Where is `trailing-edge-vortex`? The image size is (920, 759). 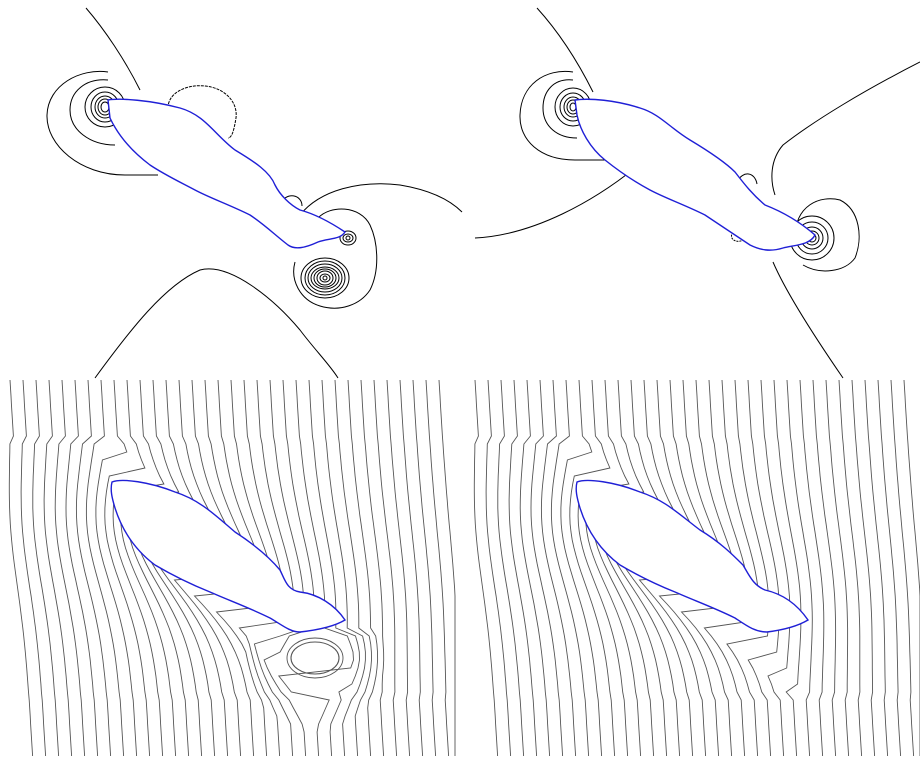 trailing-edge-vortex is located at coordinates (335, 258).